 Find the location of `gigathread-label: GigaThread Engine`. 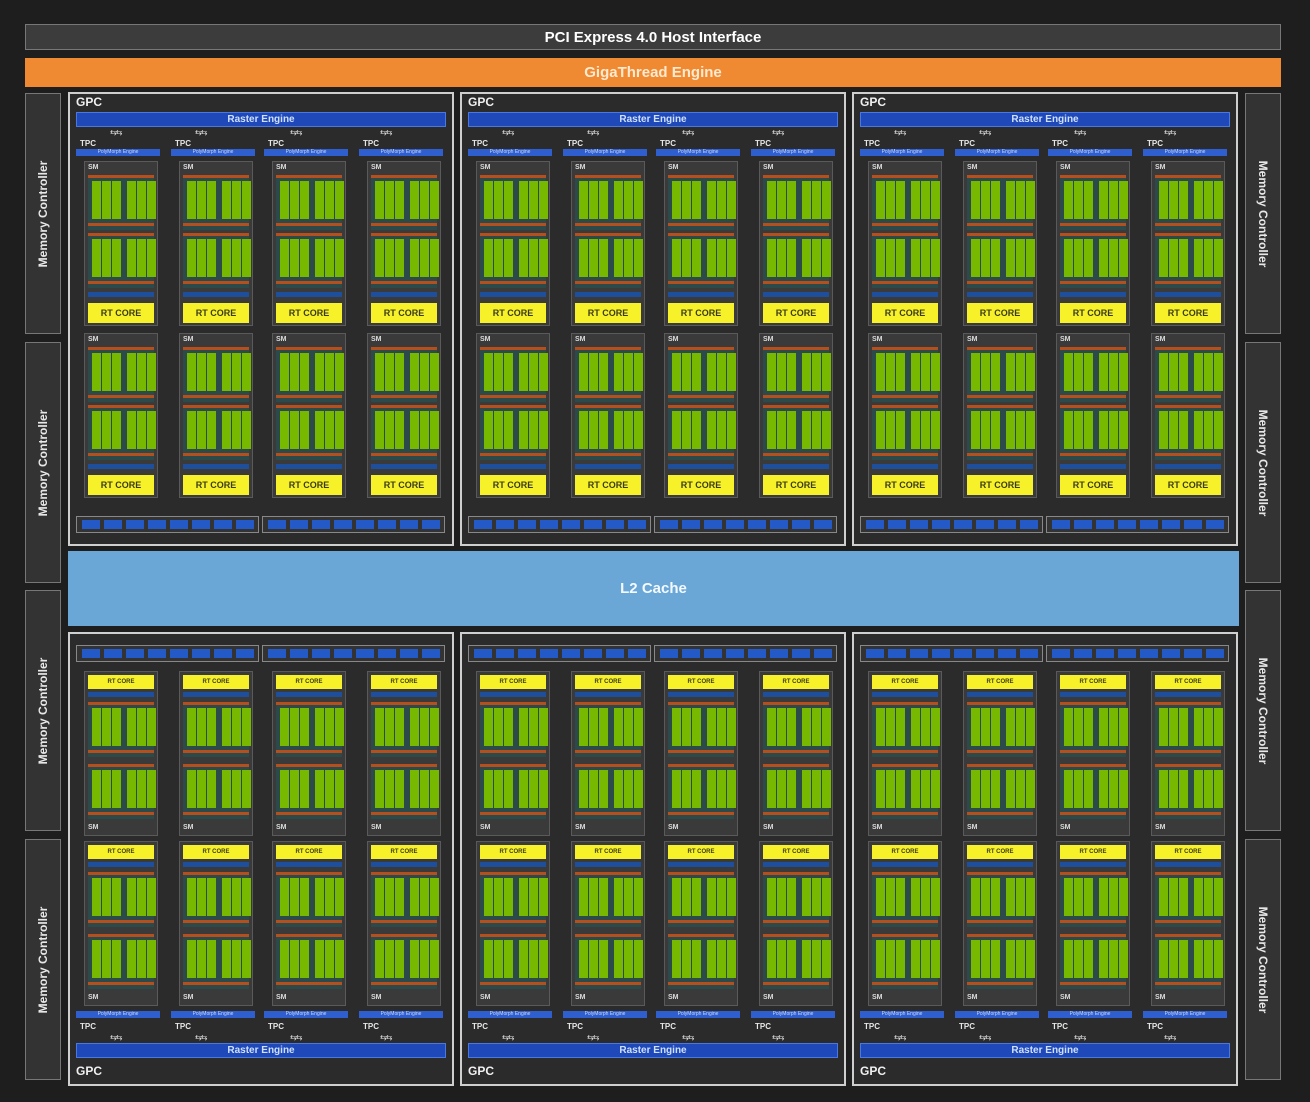

gigathread-label: GigaThread Engine is located at coordinates (653, 72).